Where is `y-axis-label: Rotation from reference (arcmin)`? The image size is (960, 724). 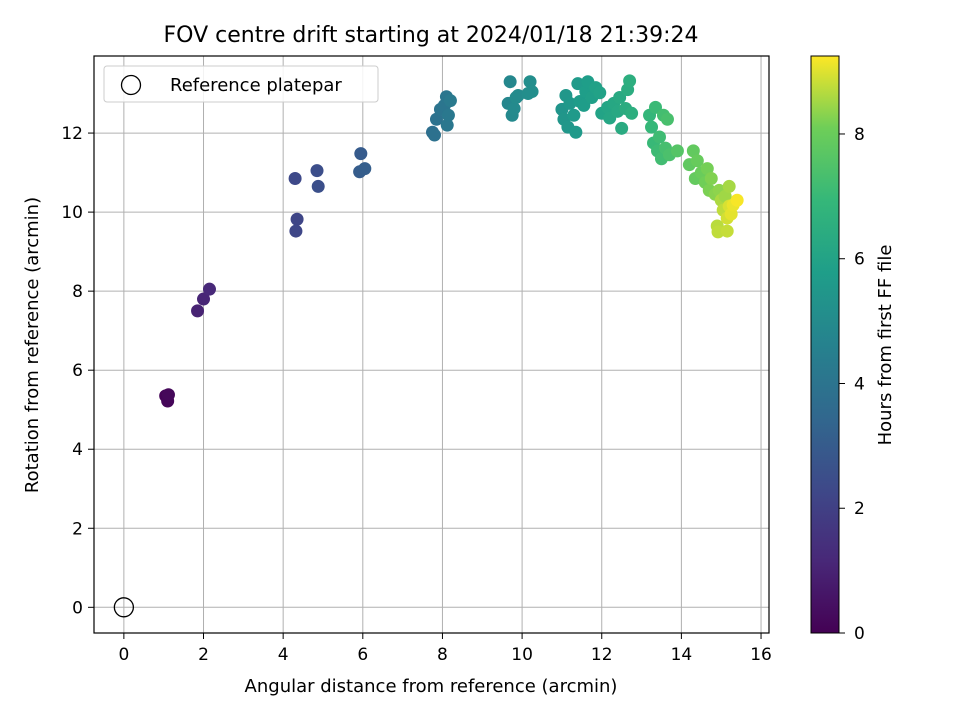 y-axis-label: Rotation from reference (arcmin) is located at coordinates (32, 345).